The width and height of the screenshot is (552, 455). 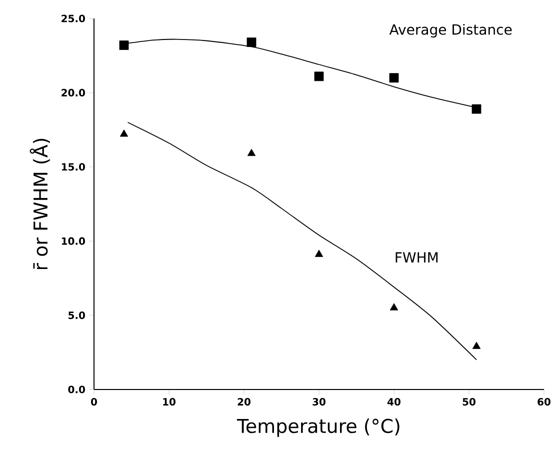 I want to click on y-axis-title: r̄ or FWHM (Å), so click(x=40, y=204).